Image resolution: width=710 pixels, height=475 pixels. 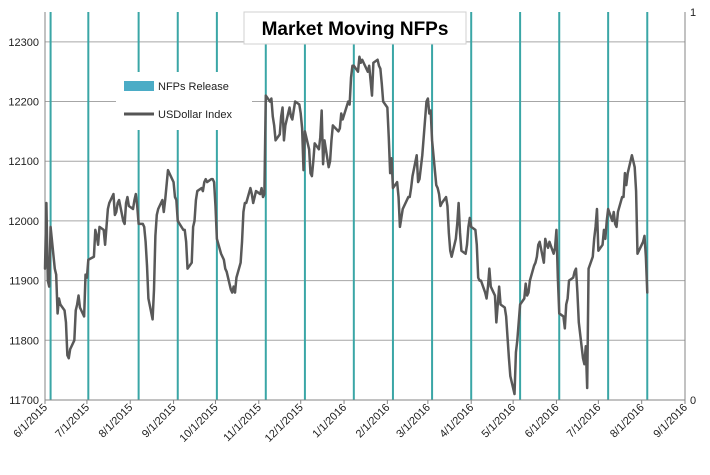 What do you see at coordinates (373, 421) in the screenshot?
I see `x-tick-label-2016-02-01: 2/1/2016` at bounding box center [373, 421].